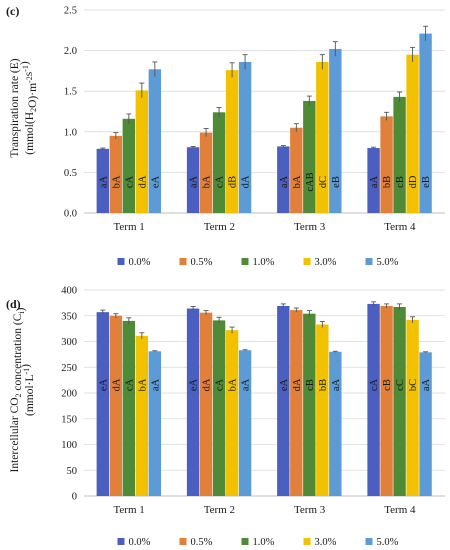  Describe the element at coordinates (320, 262) in the screenshot. I see `legend-item: 3.0%` at that location.